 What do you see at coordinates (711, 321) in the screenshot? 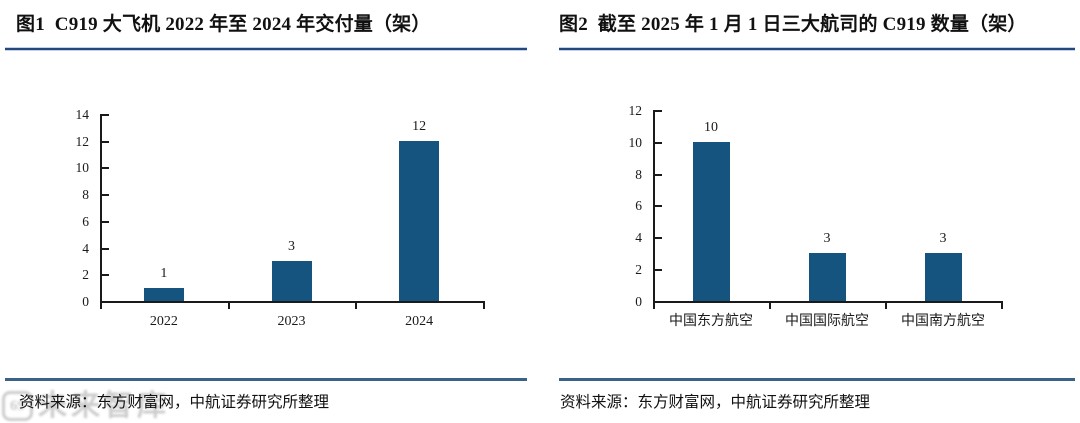
I see `x-category-label: 中国东方航空` at bounding box center [711, 321].